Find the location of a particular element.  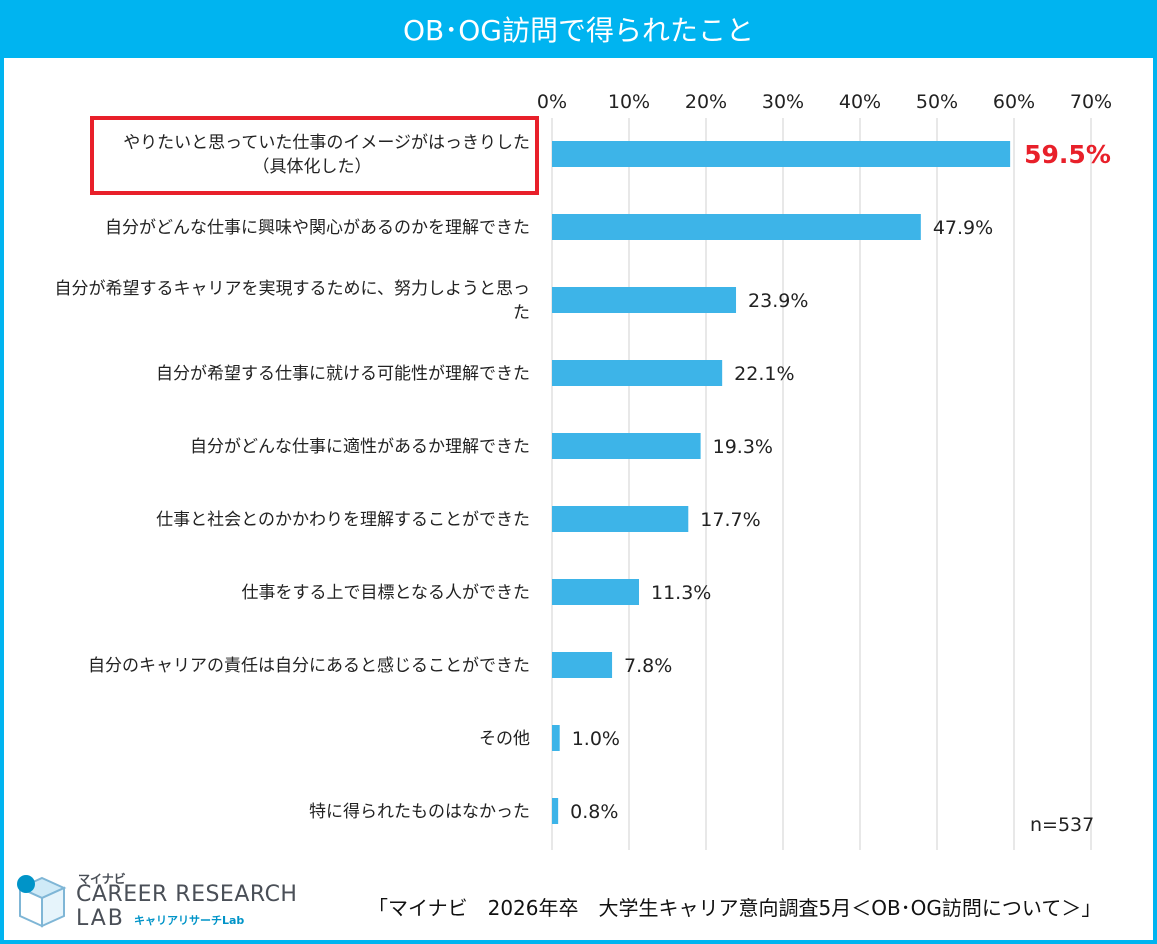

value-label: 19.3% is located at coordinates (743, 447).